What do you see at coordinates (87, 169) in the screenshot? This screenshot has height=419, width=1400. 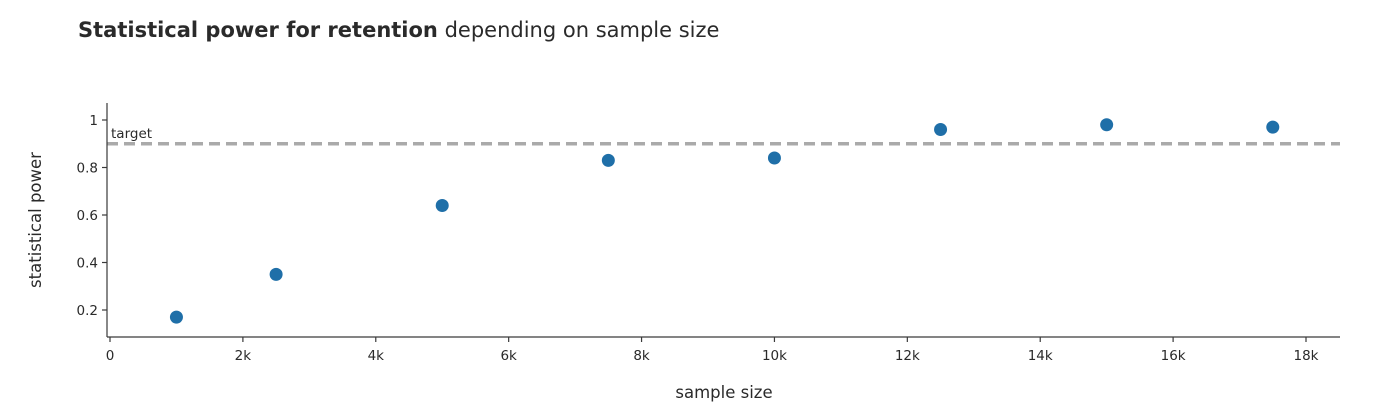 I see `y-tick-label: 0.8` at bounding box center [87, 169].